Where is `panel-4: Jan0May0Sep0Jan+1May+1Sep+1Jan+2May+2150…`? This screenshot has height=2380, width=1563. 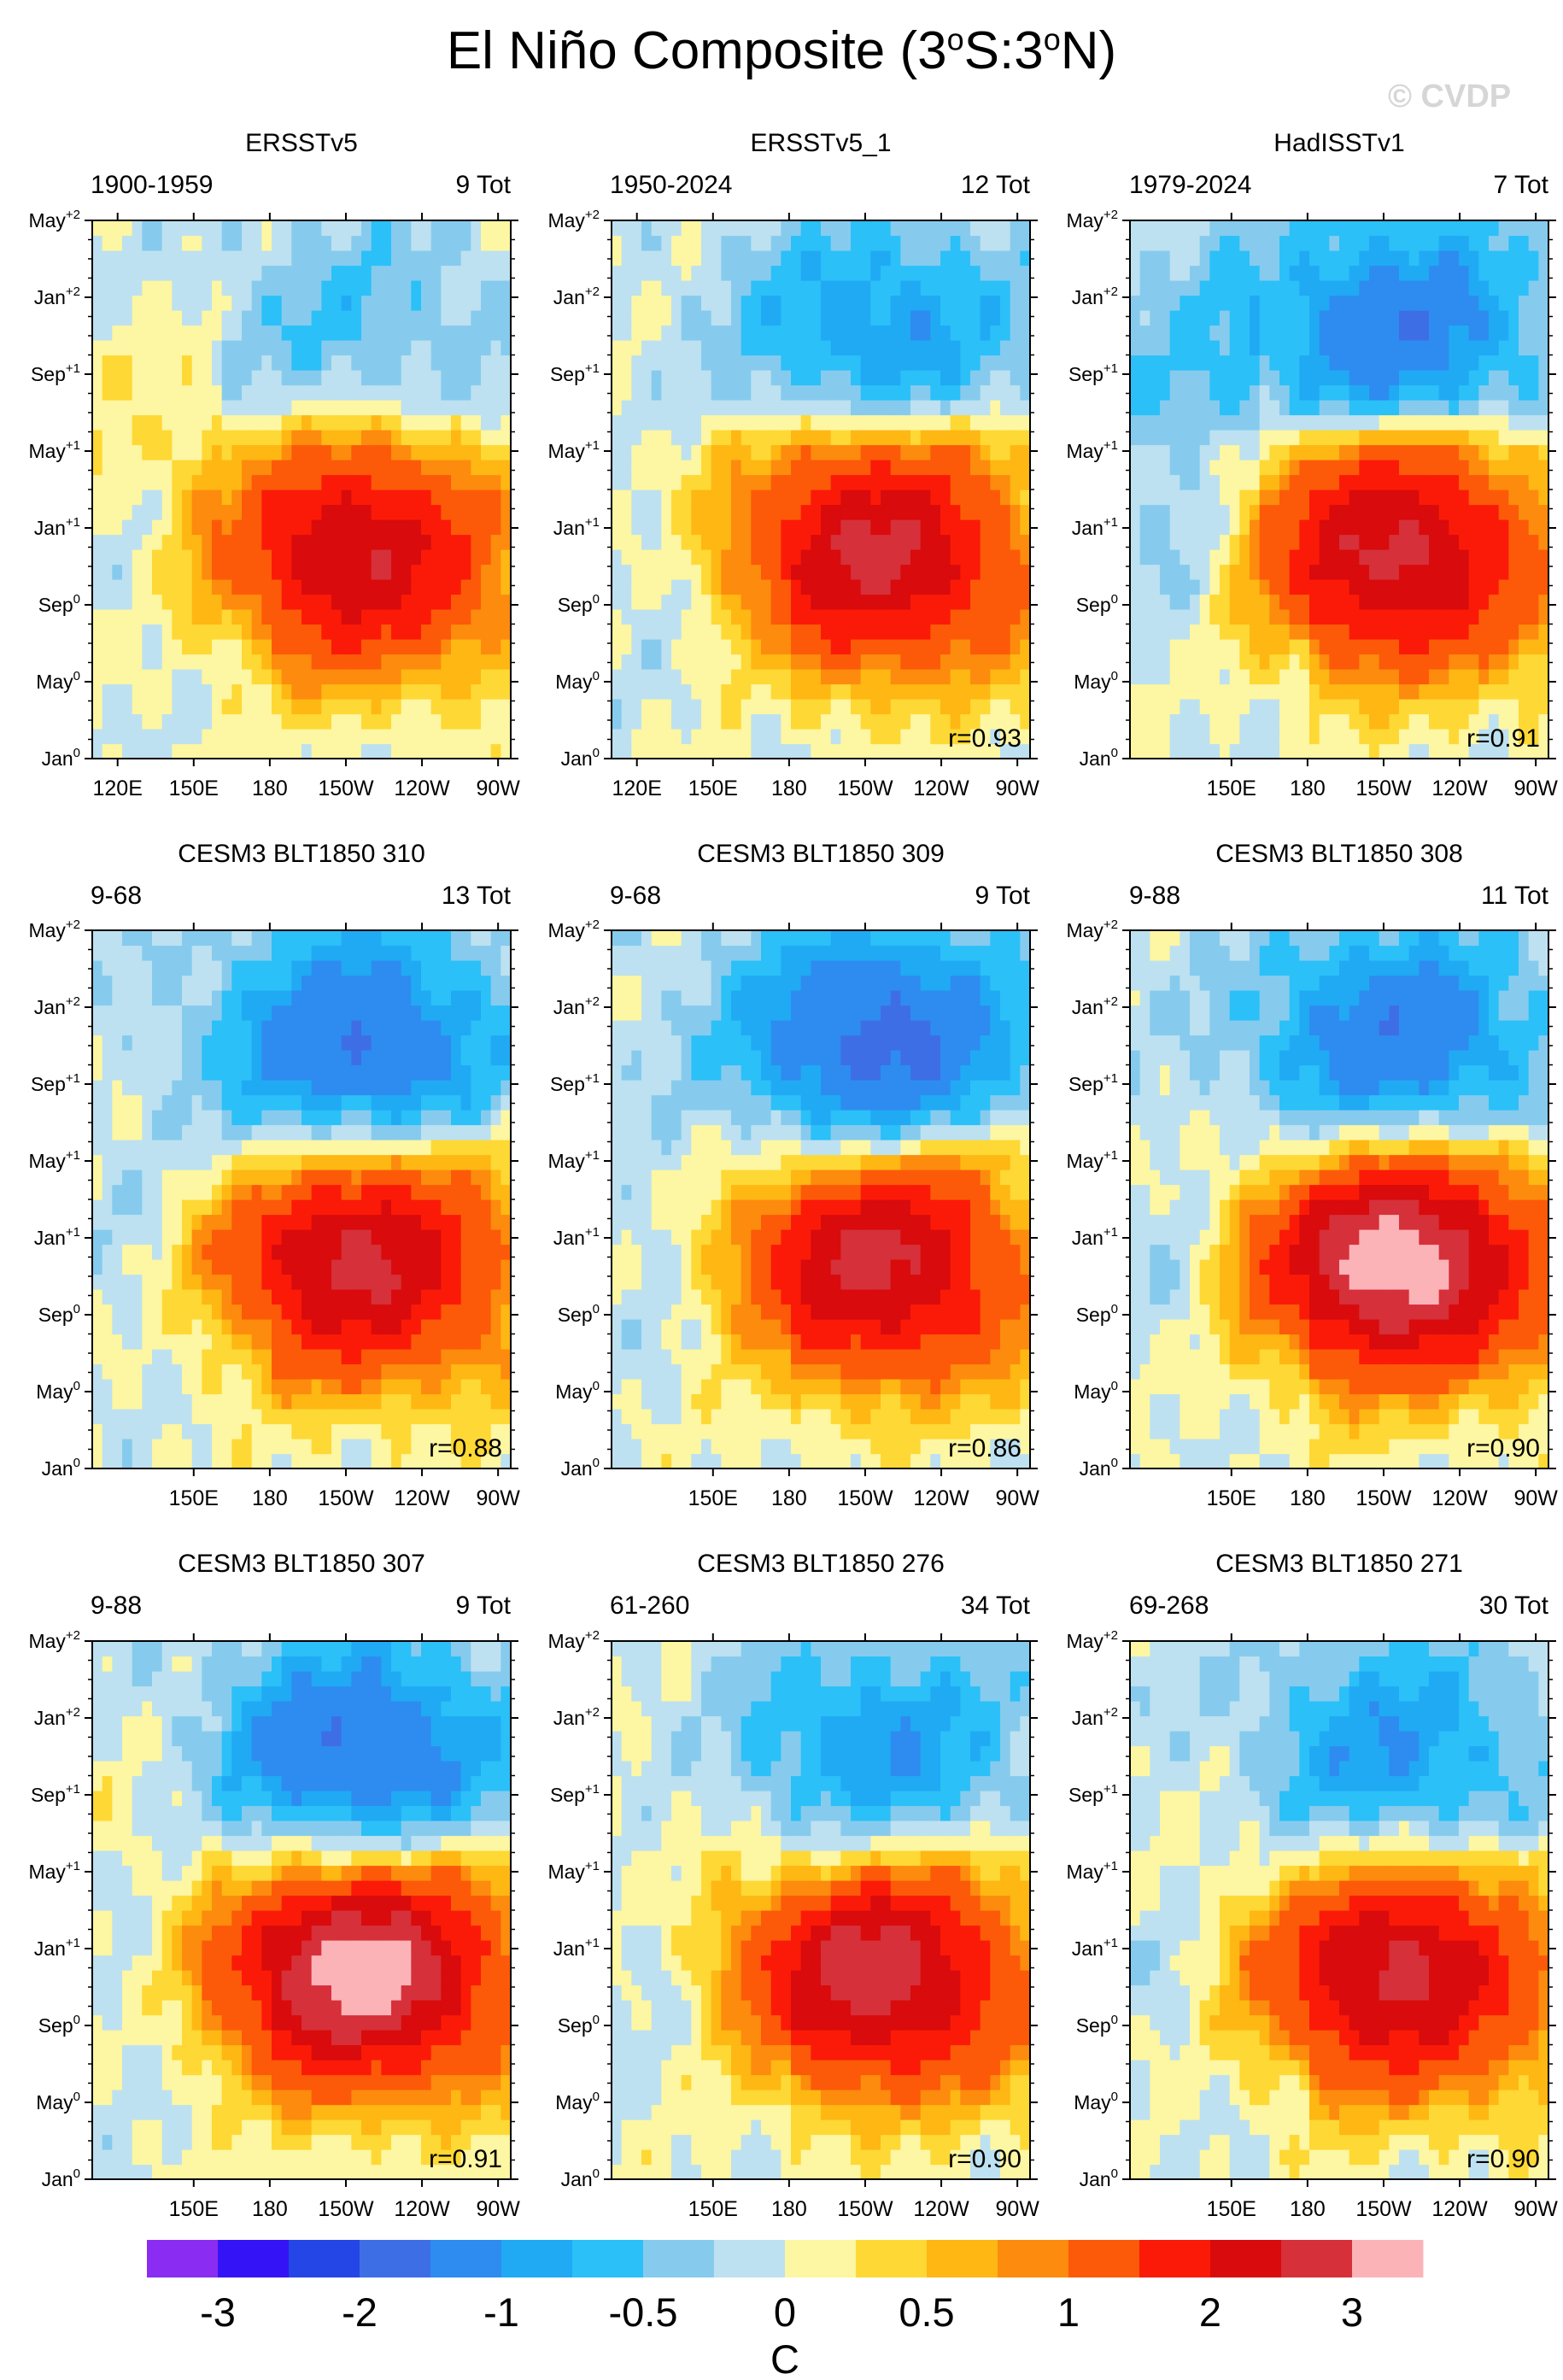
panel-4: Jan0May0Sep0Jan+1May+1Sep+1Jan+2May+2150… is located at coordinates (274, 1213).